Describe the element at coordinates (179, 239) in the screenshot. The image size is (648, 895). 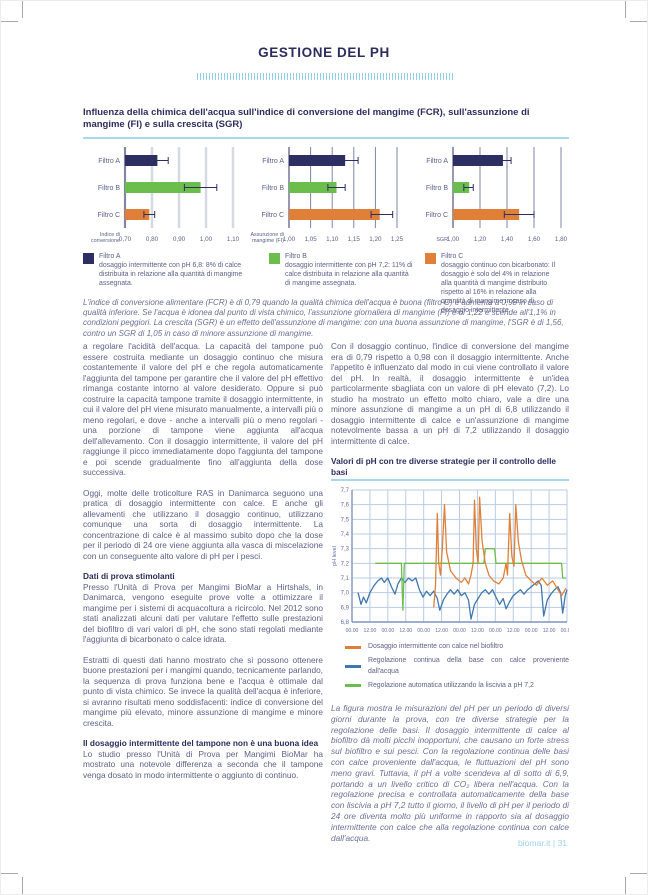
I see `x-tick-label: 0,90` at that location.